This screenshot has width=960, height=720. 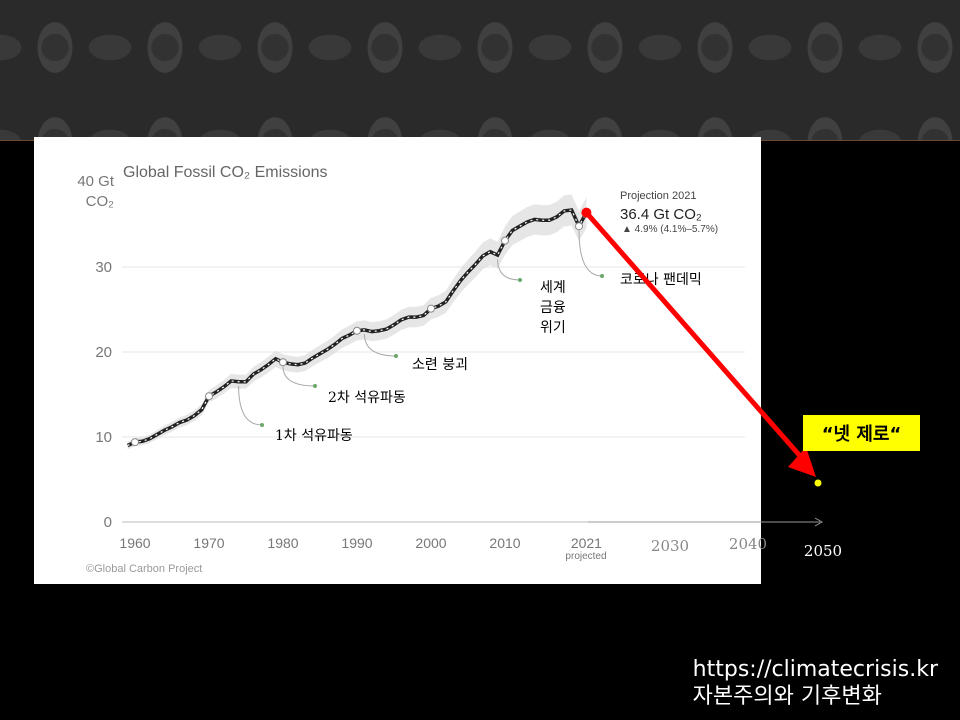 I want to click on footer-url: https://climatecrisis.kr, so click(x=815, y=669).